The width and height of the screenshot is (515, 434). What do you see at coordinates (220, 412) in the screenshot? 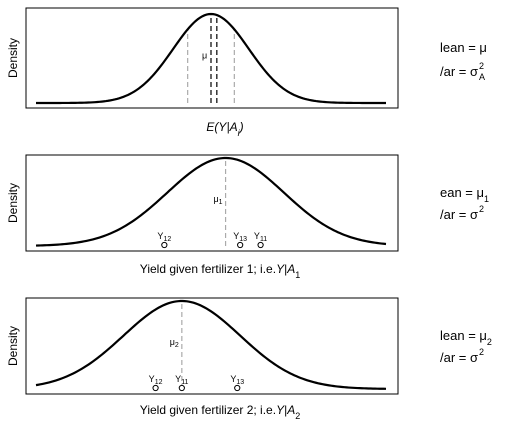
I see `x-axis-label: Yield given fertilizer 2; i.e.Y|A2` at bounding box center [220, 412].